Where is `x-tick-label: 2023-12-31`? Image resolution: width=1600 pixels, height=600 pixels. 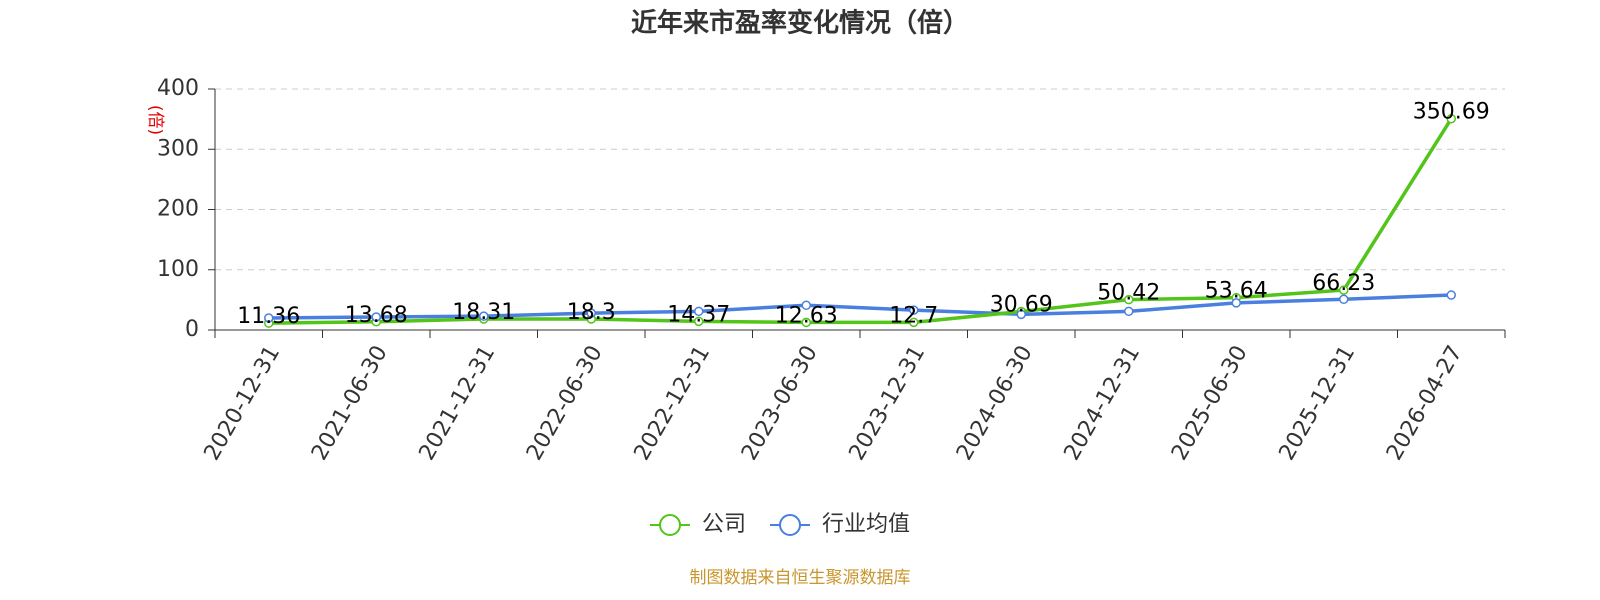
x-tick-label: 2023-12-31 is located at coordinates (888, 403).